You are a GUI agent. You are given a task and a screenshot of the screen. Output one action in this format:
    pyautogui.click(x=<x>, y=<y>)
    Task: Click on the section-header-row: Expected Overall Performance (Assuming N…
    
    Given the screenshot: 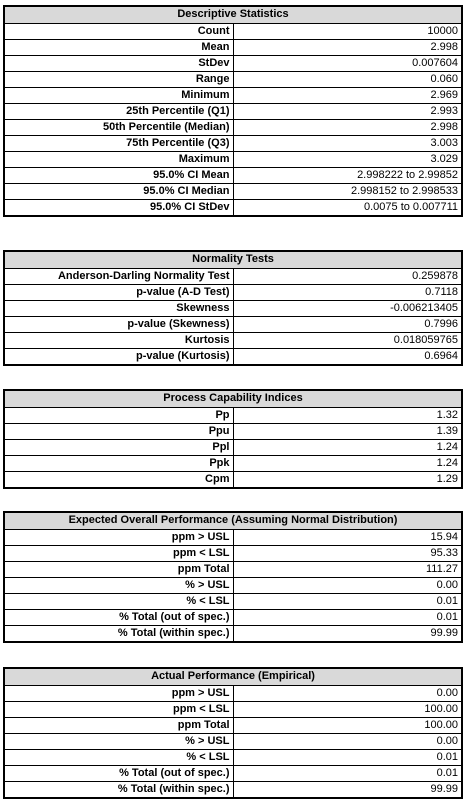 What is the action you would take?
    pyautogui.click(x=233, y=520)
    